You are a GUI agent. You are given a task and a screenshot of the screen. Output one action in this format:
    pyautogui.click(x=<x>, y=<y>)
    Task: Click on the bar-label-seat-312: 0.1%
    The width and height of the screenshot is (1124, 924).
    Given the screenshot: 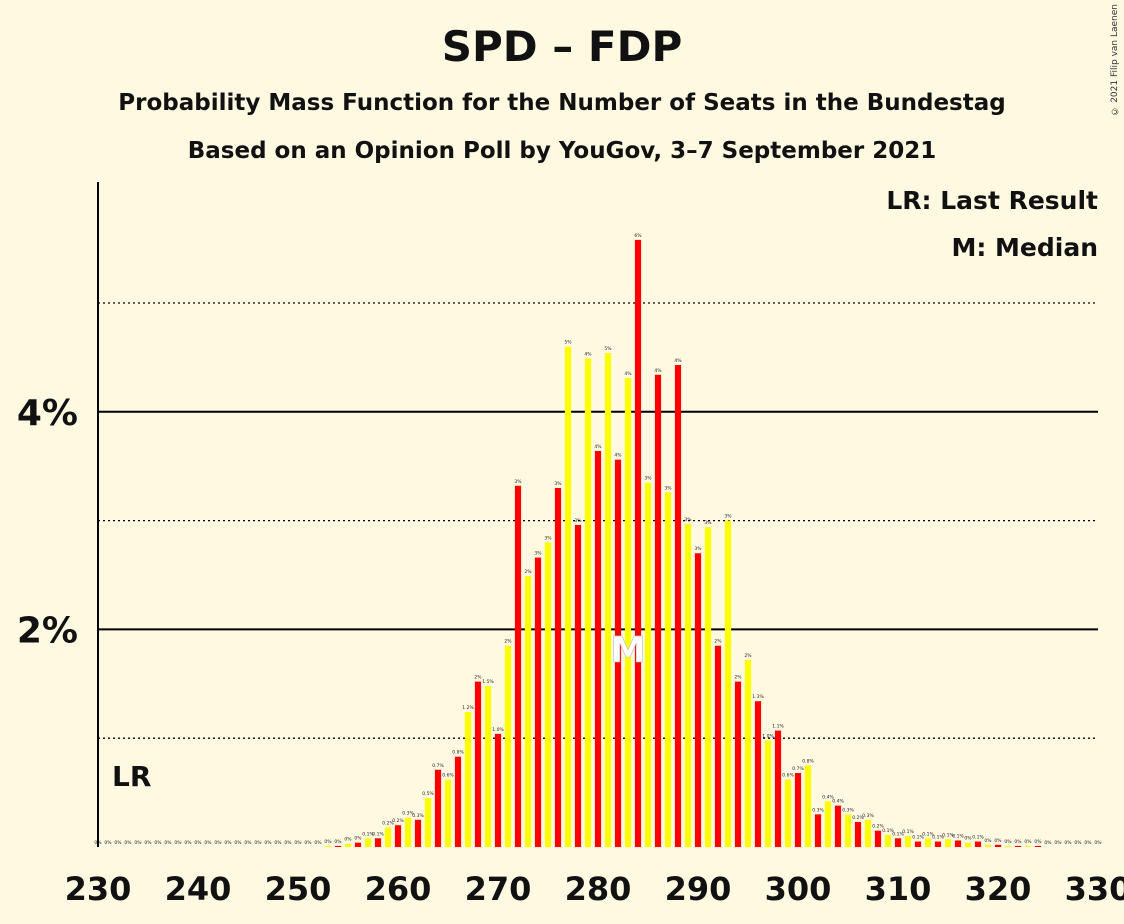 What is the action you would take?
    pyautogui.click(x=918, y=838)
    